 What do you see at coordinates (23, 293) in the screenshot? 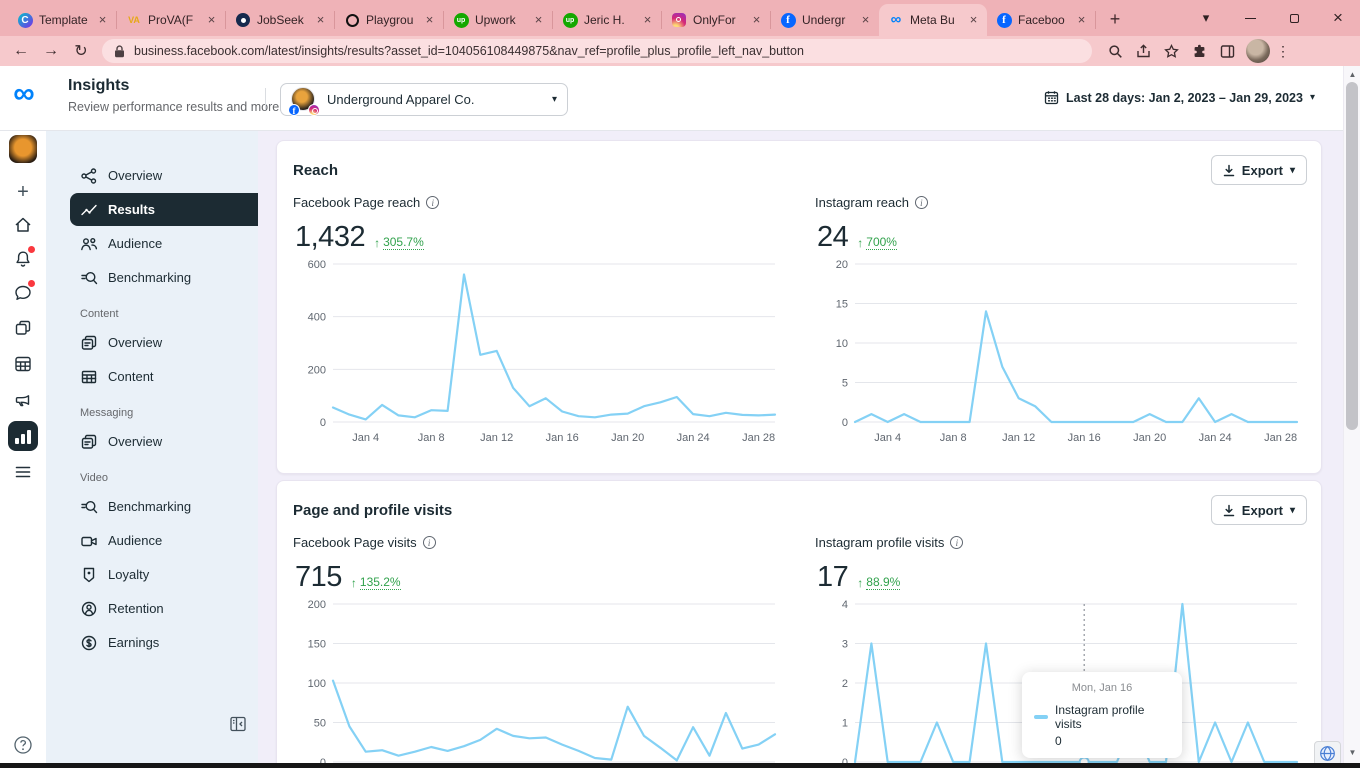
I see `inbox-chat-icon` at bounding box center [23, 293].